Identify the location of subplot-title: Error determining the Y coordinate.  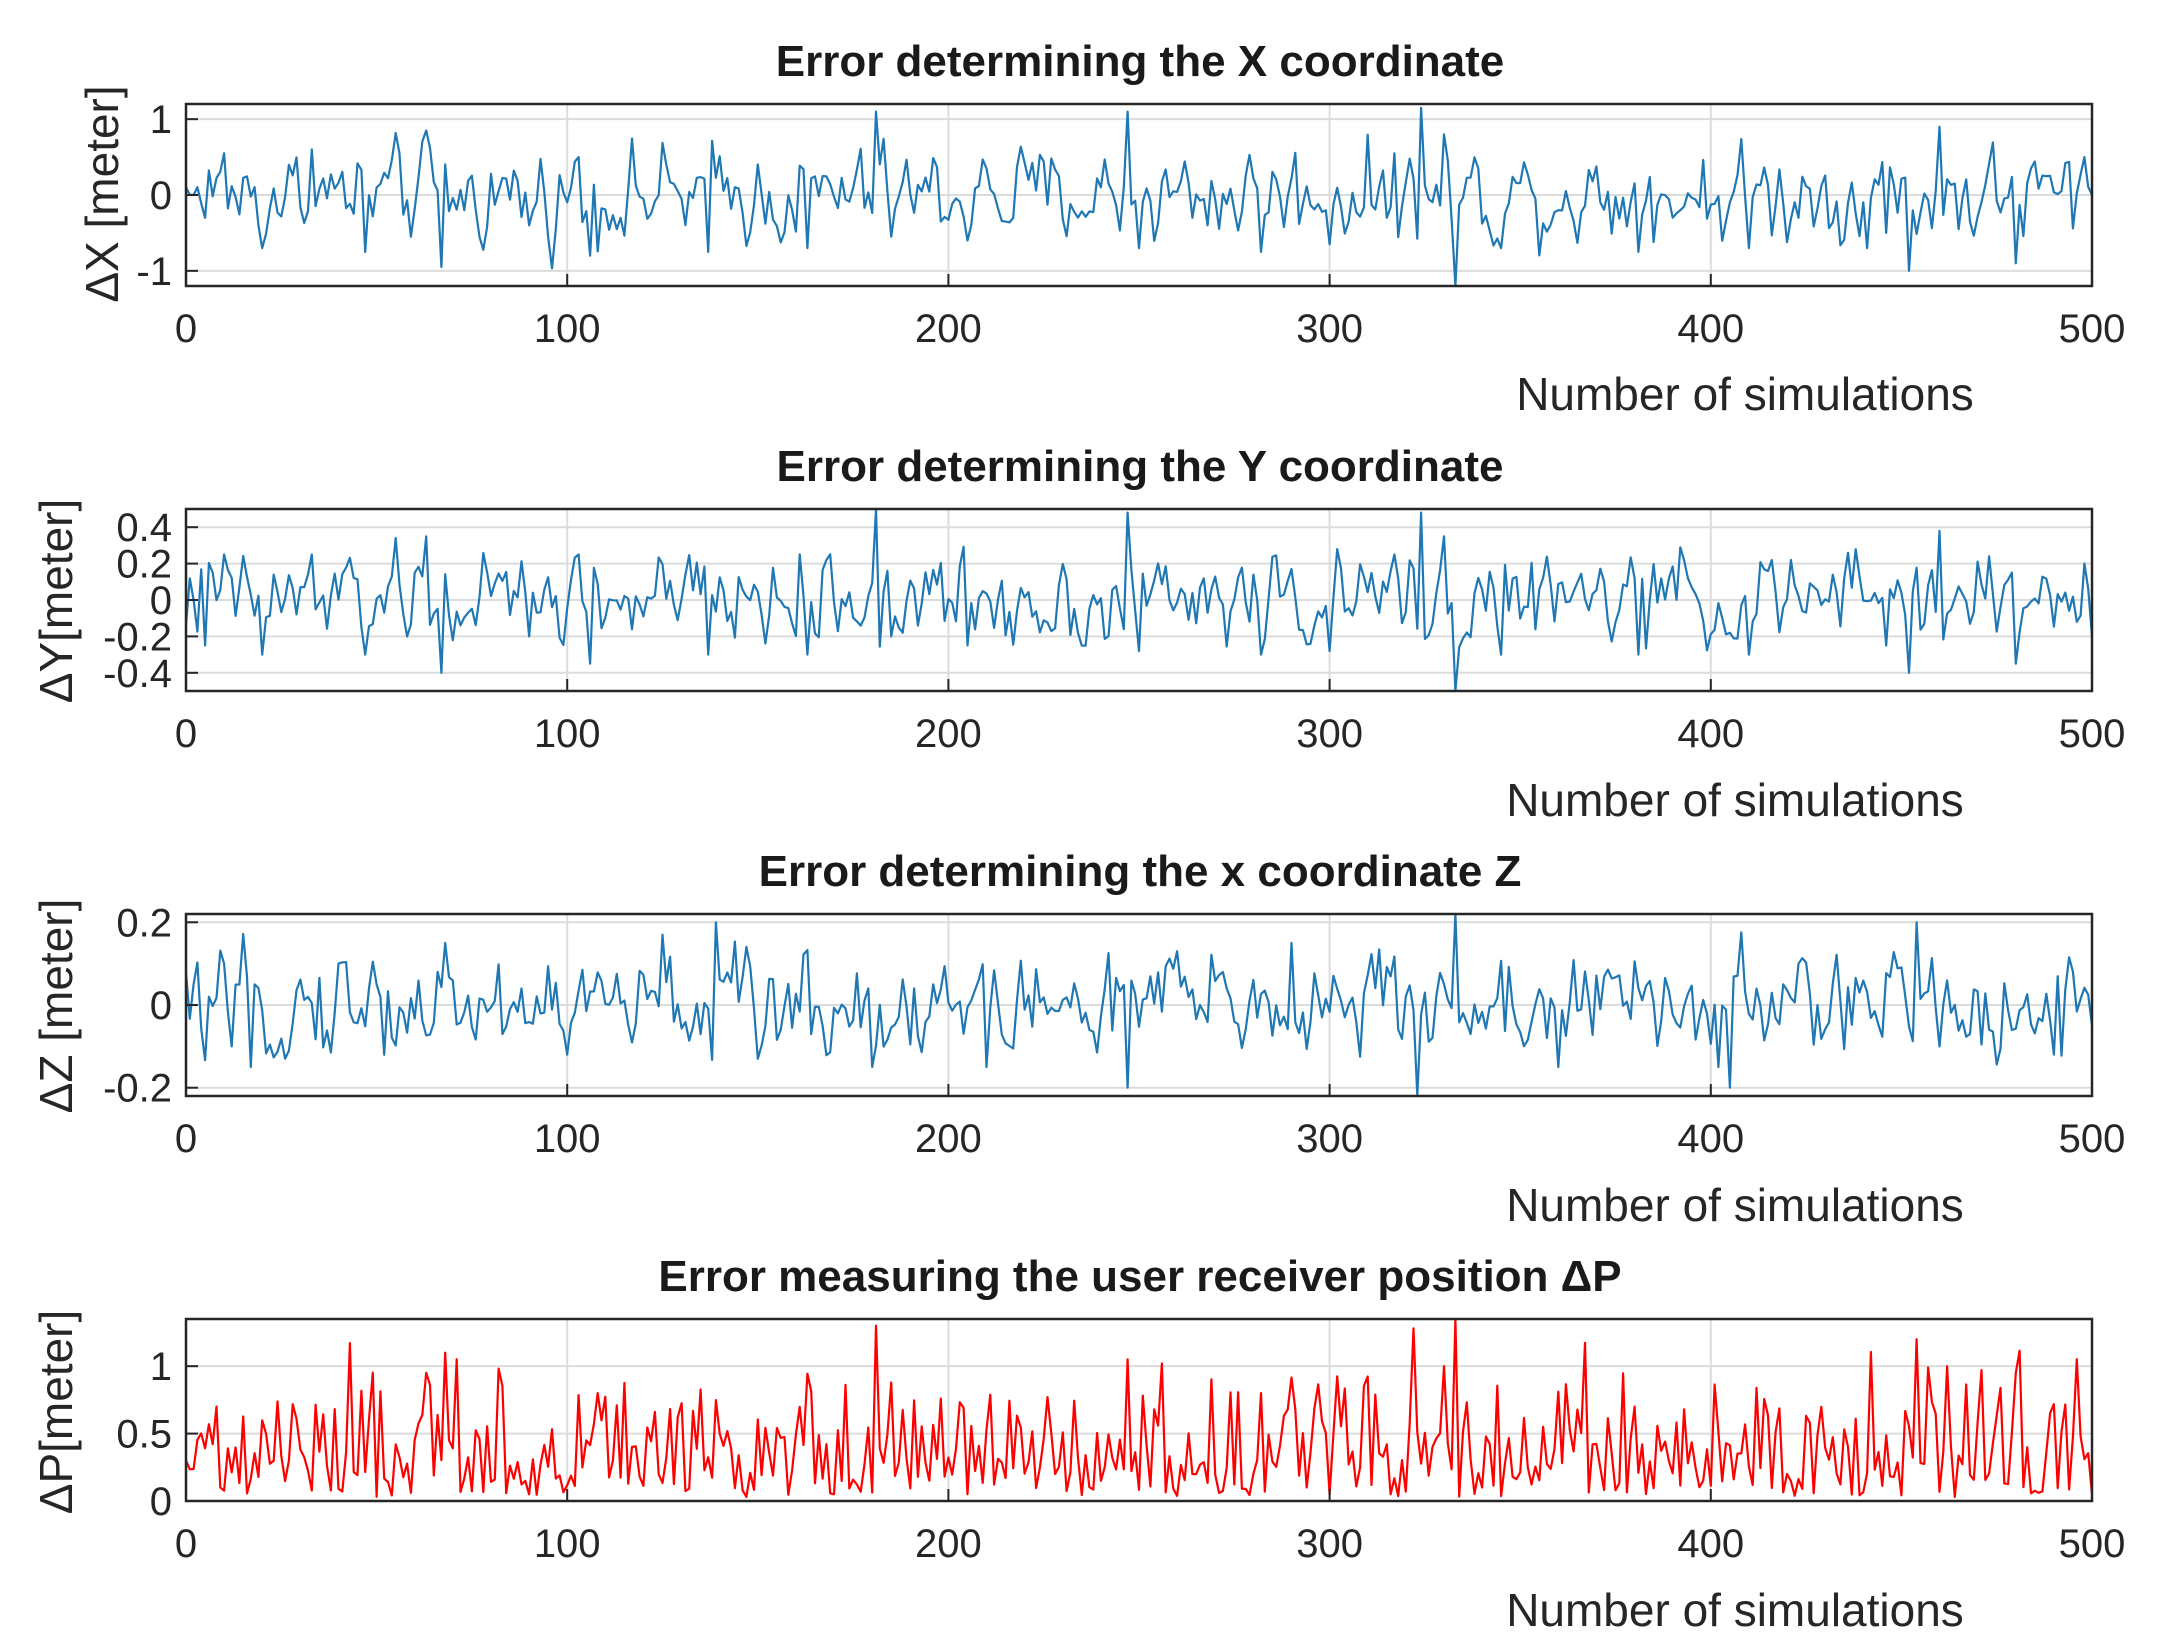
(1140, 466).